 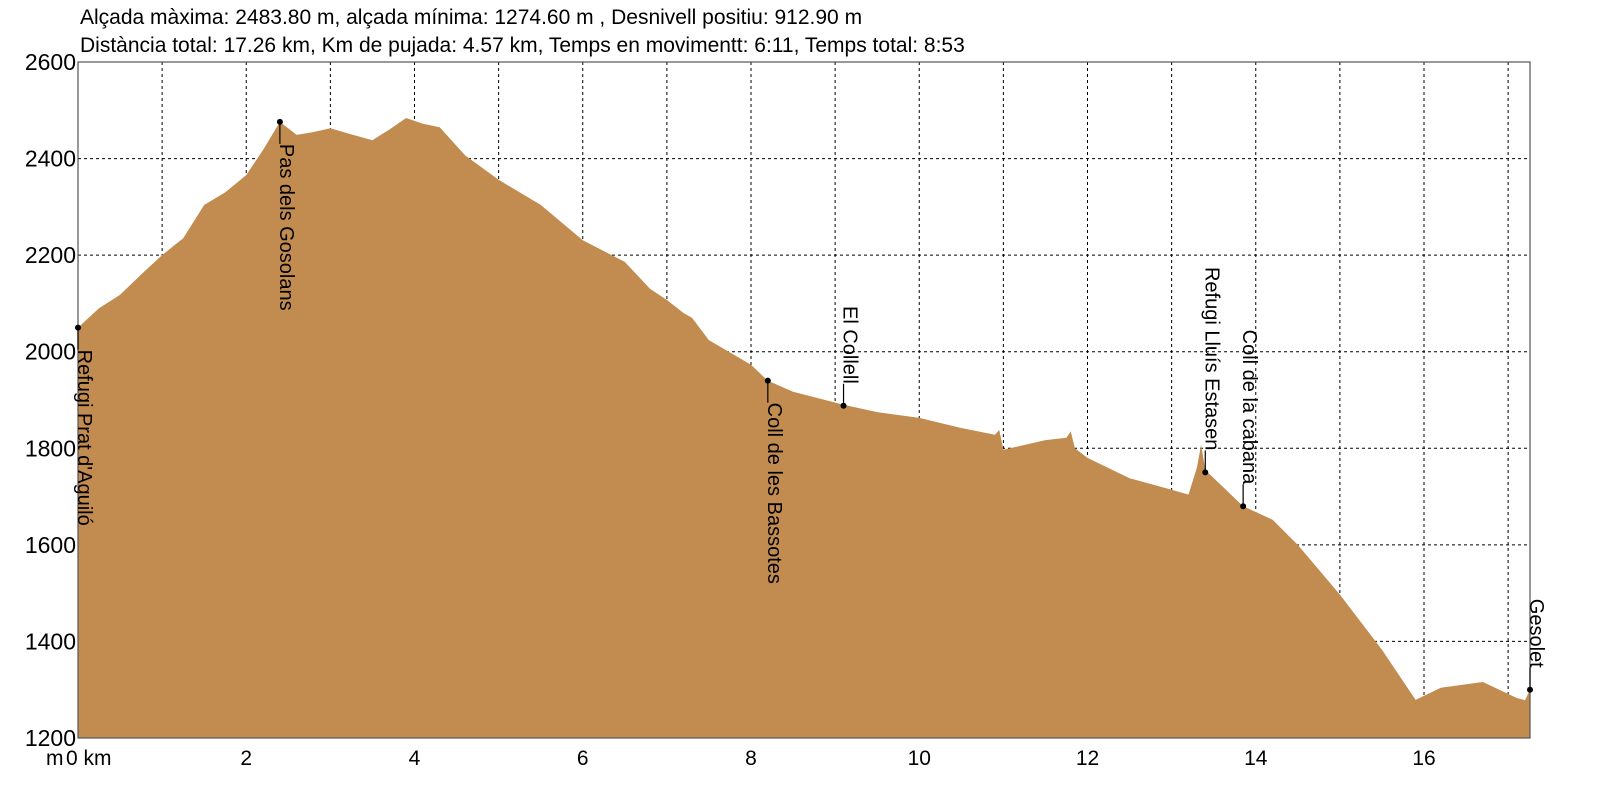 What do you see at coordinates (50, 545) in the screenshot?
I see `y-tick-label: 1600` at bounding box center [50, 545].